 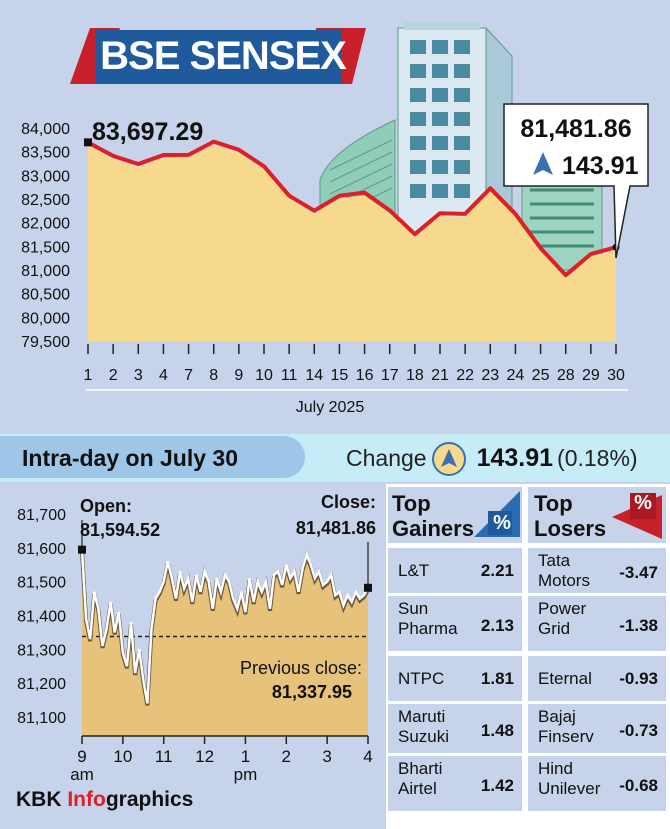 I want to click on percent-change: -3.47, so click(x=638, y=572).